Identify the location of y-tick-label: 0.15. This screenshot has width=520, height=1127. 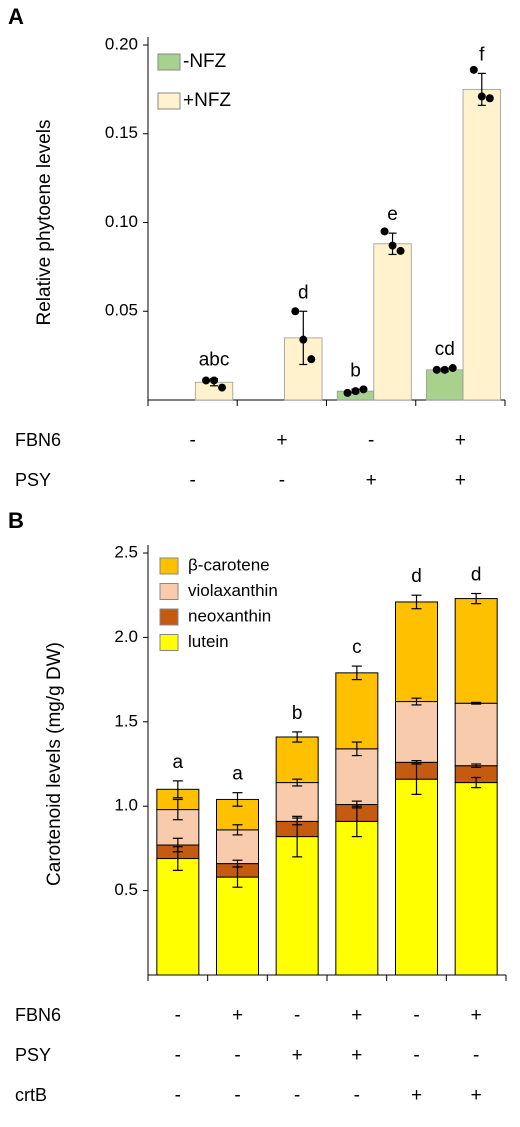
(121, 132).